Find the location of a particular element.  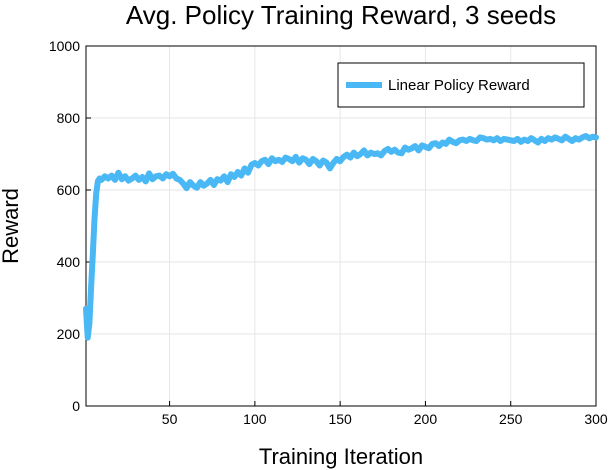

x-tick-label: 250 is located at coordinates (511, 419).